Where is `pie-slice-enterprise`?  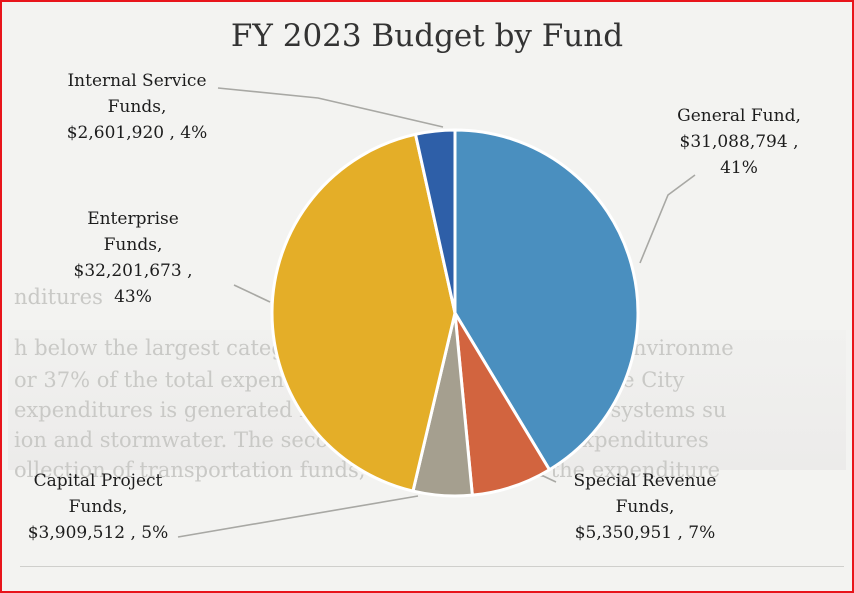
pie-slice-enterprise is located at coordinates (363, 312).